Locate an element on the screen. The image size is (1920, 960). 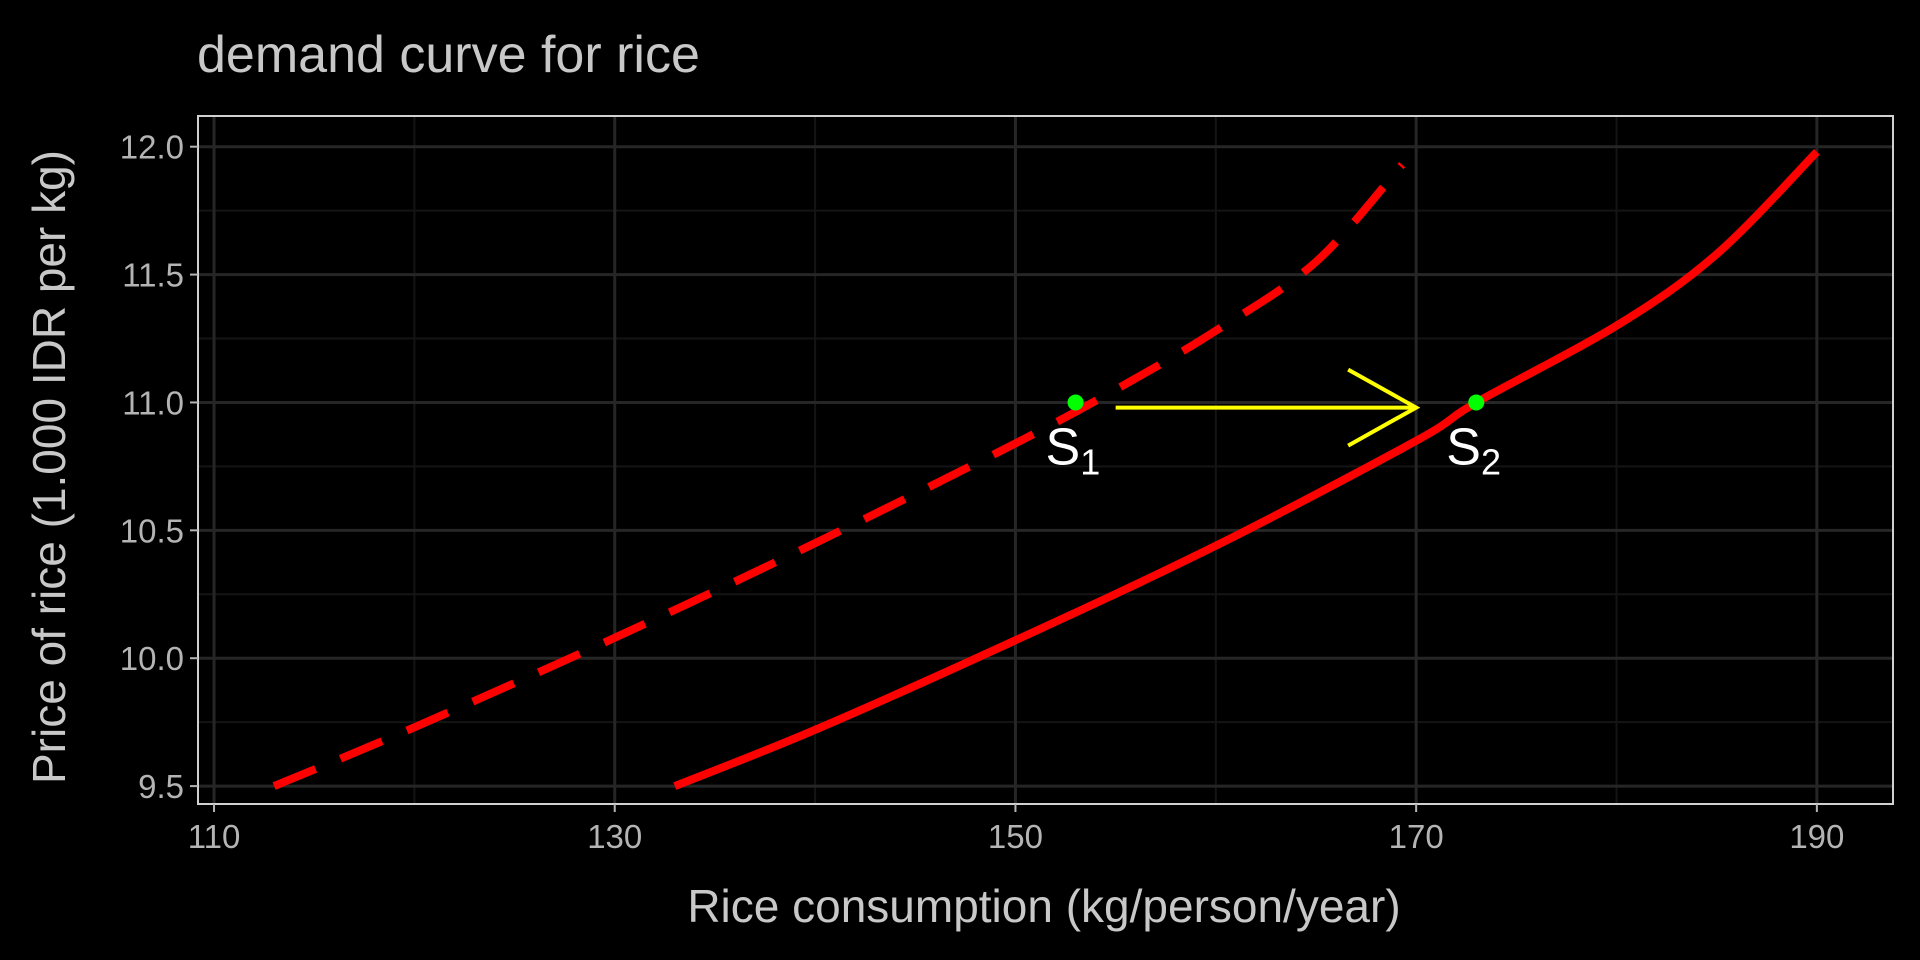
y-axis: 9.5 10.0 10.5 11.0 11.5 12.0 is located at coordinates (159, 467).